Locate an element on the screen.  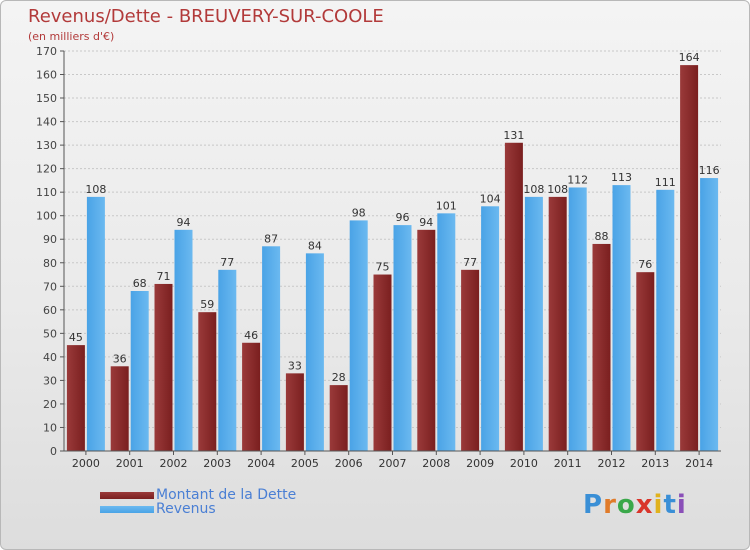
data-label: 75 is located at coordinates (383, 267).